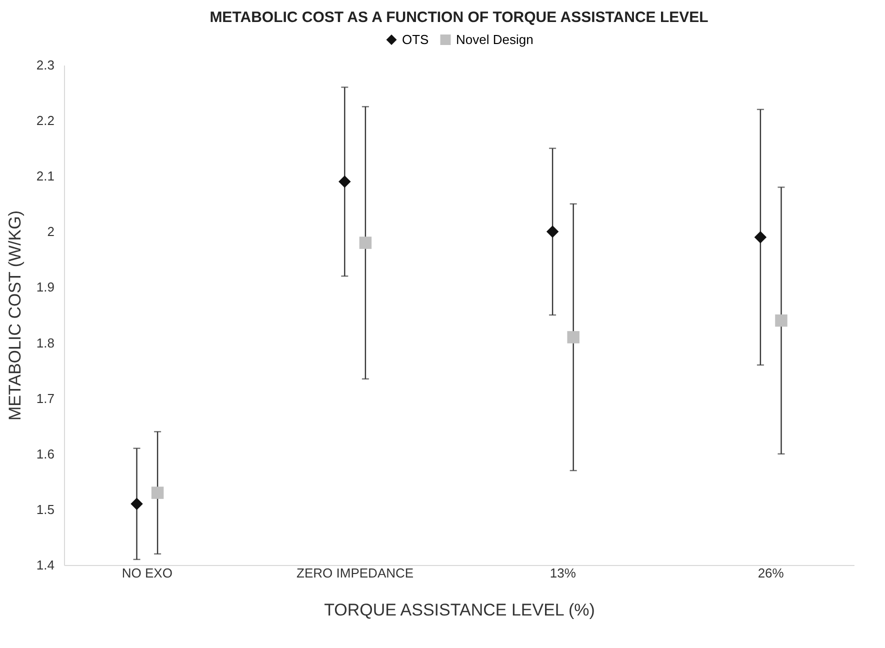  Describe the element at coordinates (45, 176) in the screenshot. I see `y-tick-label: 2.1` at that location.